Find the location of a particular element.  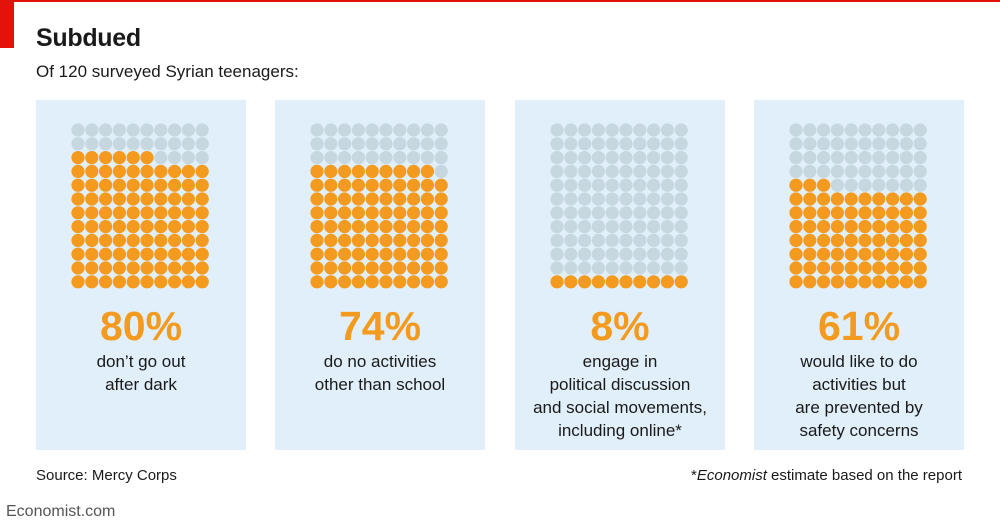

footnote: *Economist estimate based on the report is located at coordinates (826, 475).